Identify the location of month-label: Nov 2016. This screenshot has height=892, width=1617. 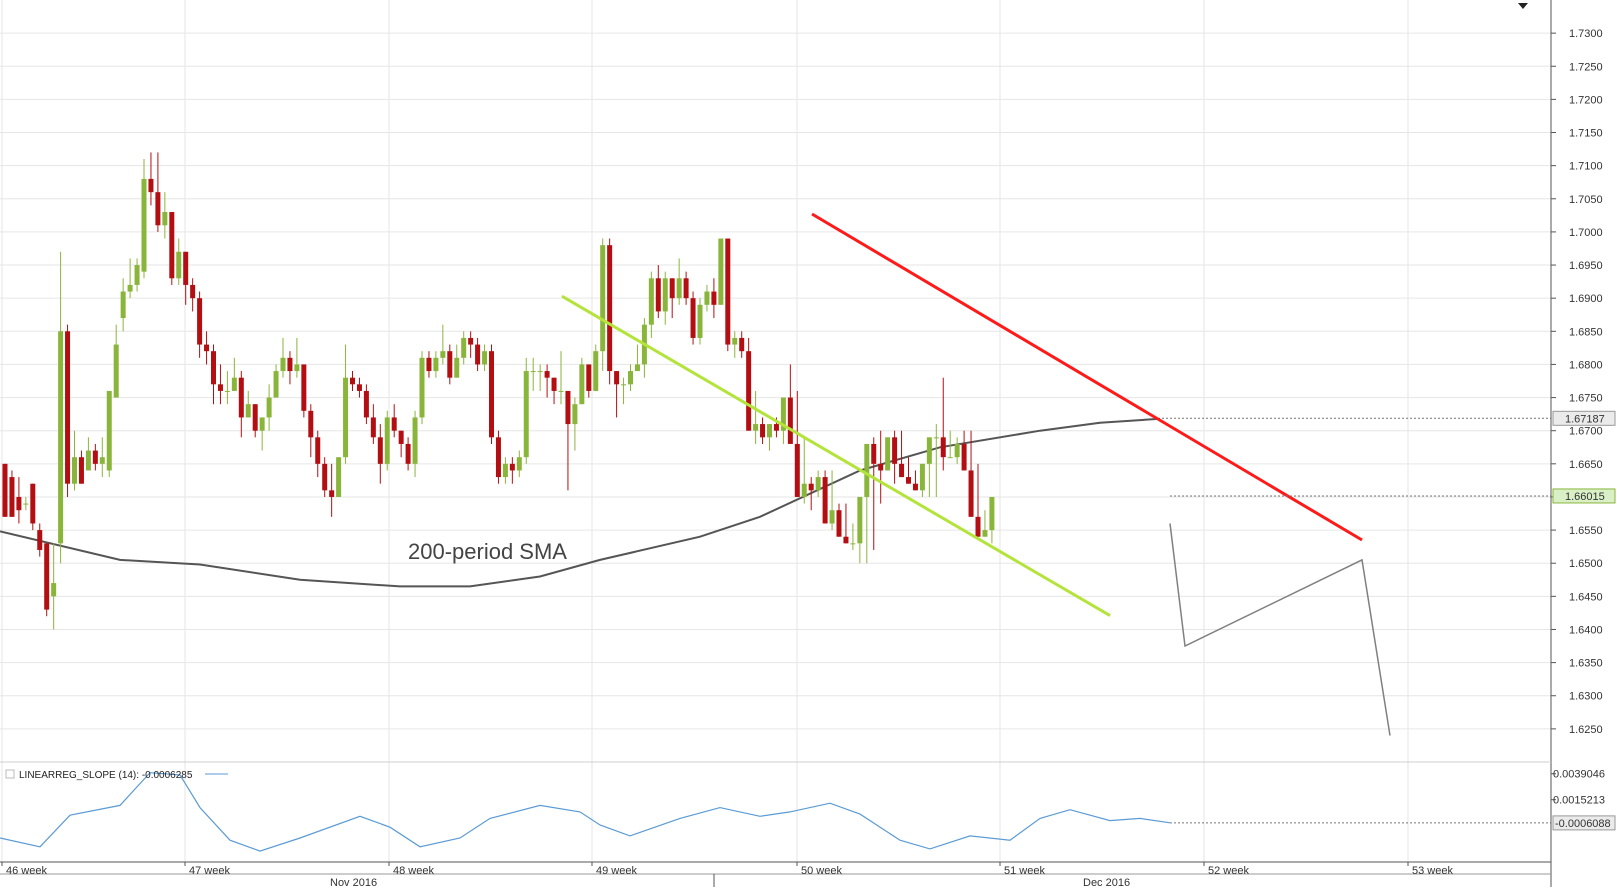
(353, 882).